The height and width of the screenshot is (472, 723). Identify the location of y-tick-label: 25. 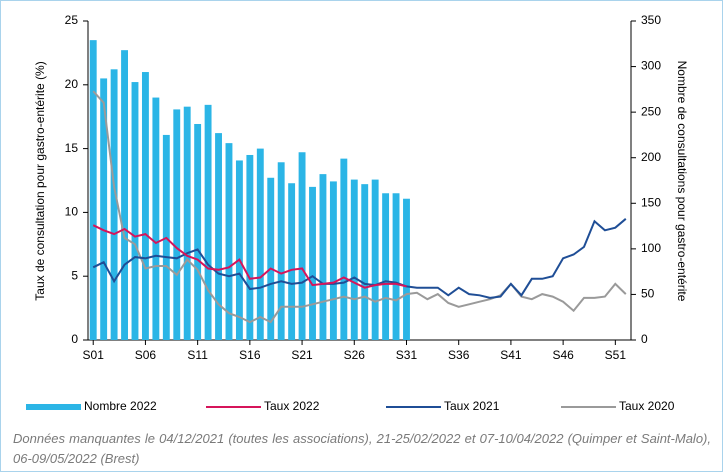
(72, 20).